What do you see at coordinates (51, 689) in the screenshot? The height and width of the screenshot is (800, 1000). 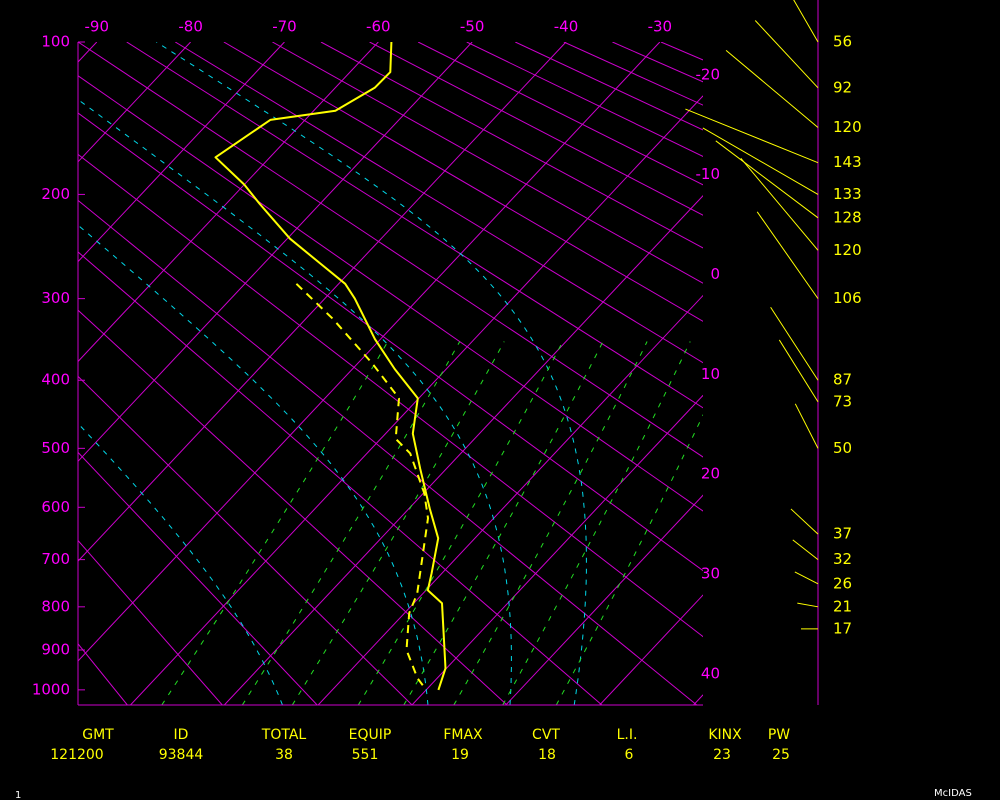 I see `y-tick-label: 1000` at bounding box center [51, 689].